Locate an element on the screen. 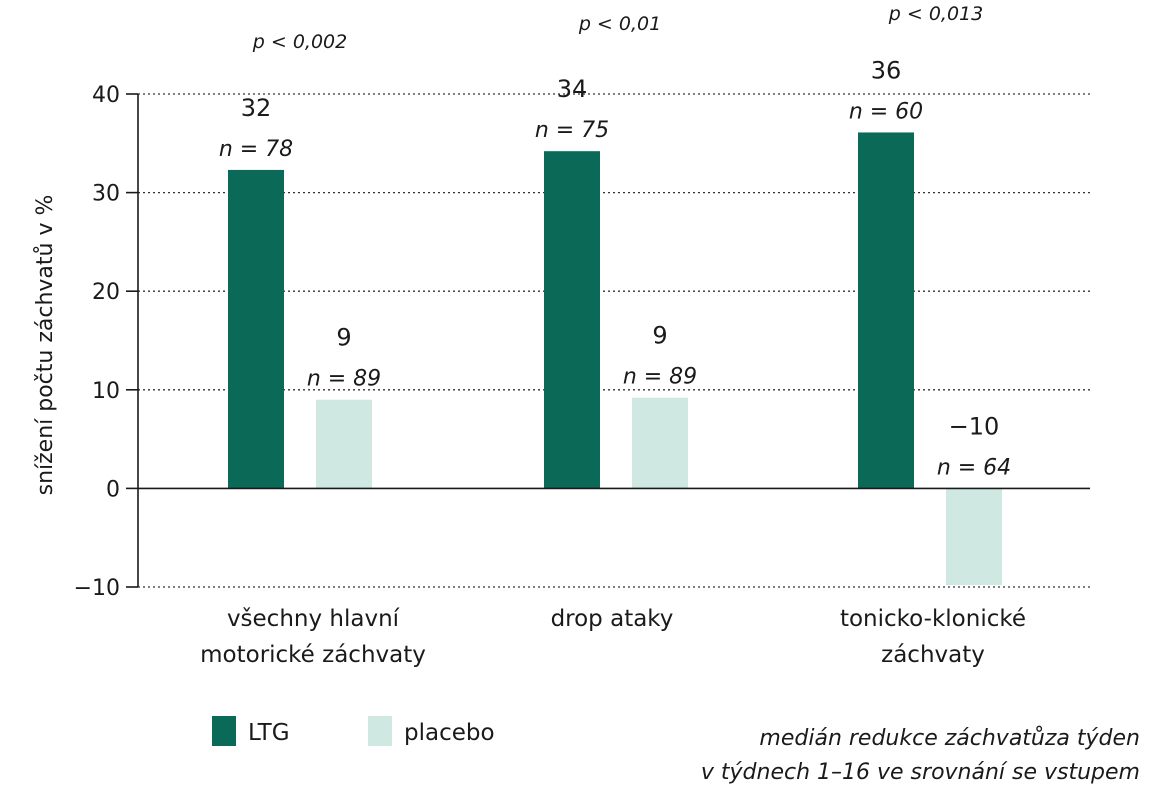 The image size is (1156, 800). y-tick-label: 10 is located at coordinates (106, 391).